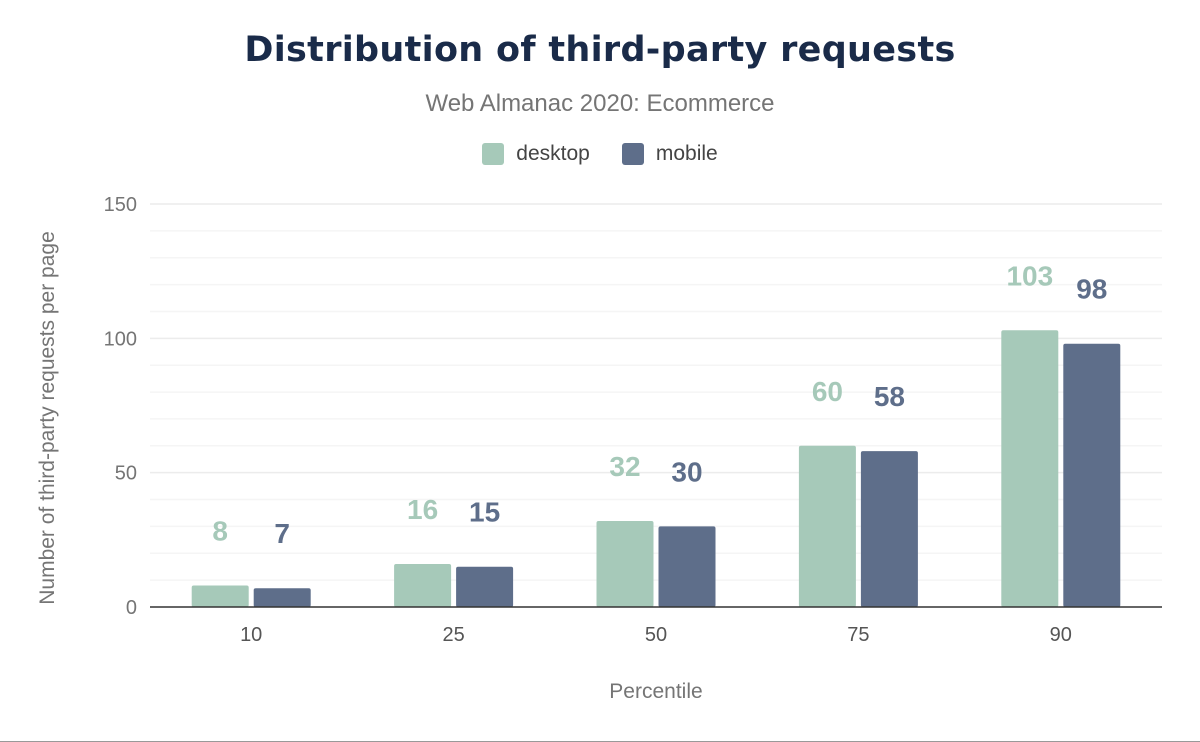  I want to click on legend-item-desktop: desktop, so click(536, 154).